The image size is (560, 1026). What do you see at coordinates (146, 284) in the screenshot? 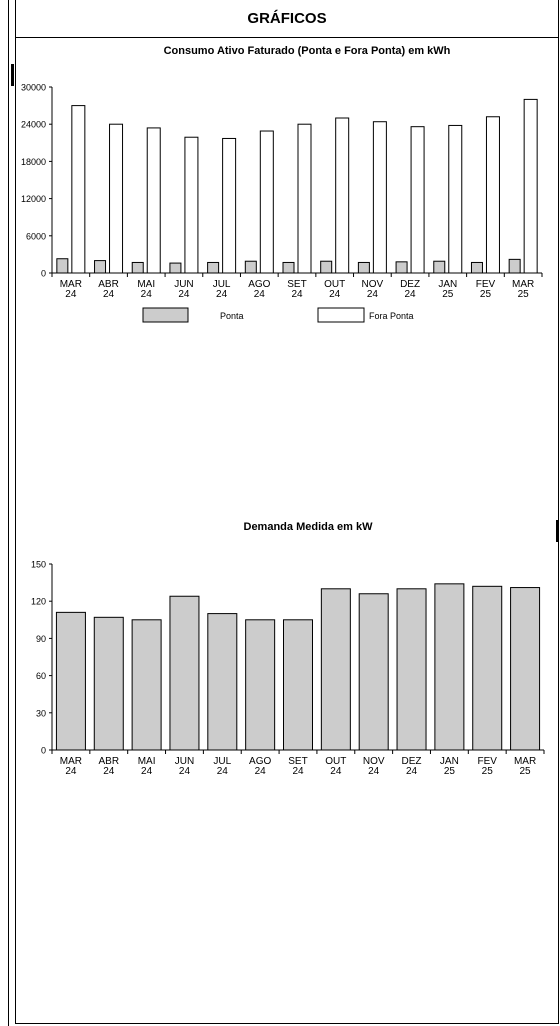
I see `chart1-x-tick-label-month: MAI` at bounding box center [146, 284].